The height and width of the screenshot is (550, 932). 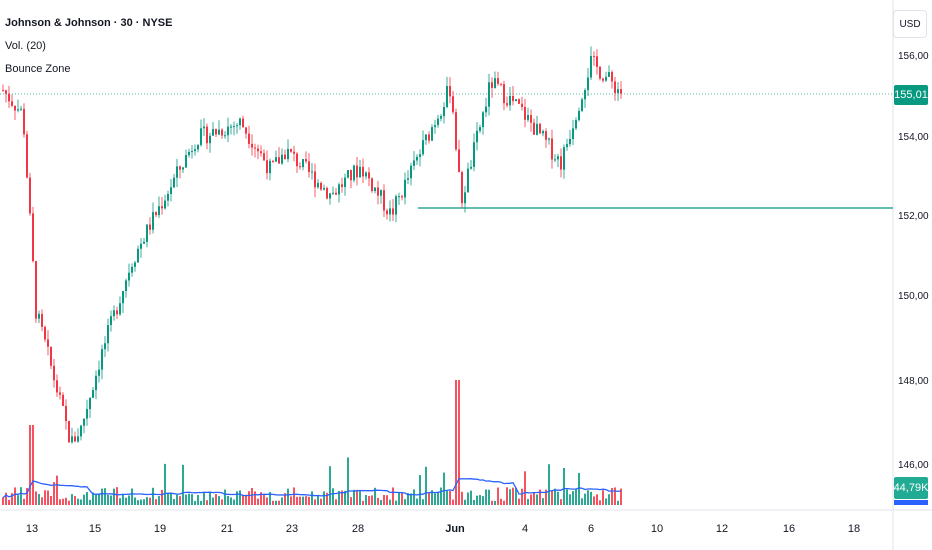 What do you see at coordinates (913, 216) in the screenshot?
I see `price-axis-label: 152,00` at bounding box center [913, 216].